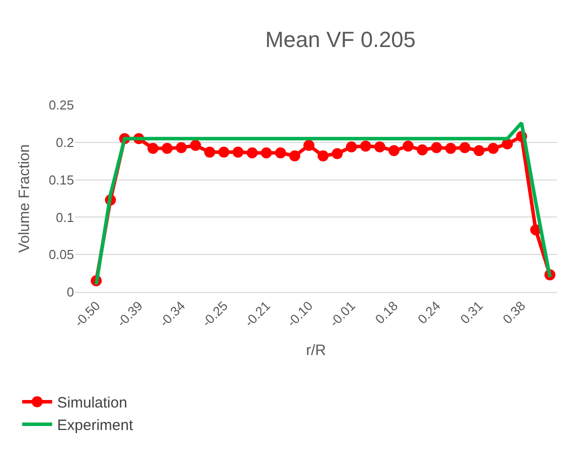 This screenshot has height=453, width=587. I want to click on chart-title: Mean VF 0.205, so click(340, 39).